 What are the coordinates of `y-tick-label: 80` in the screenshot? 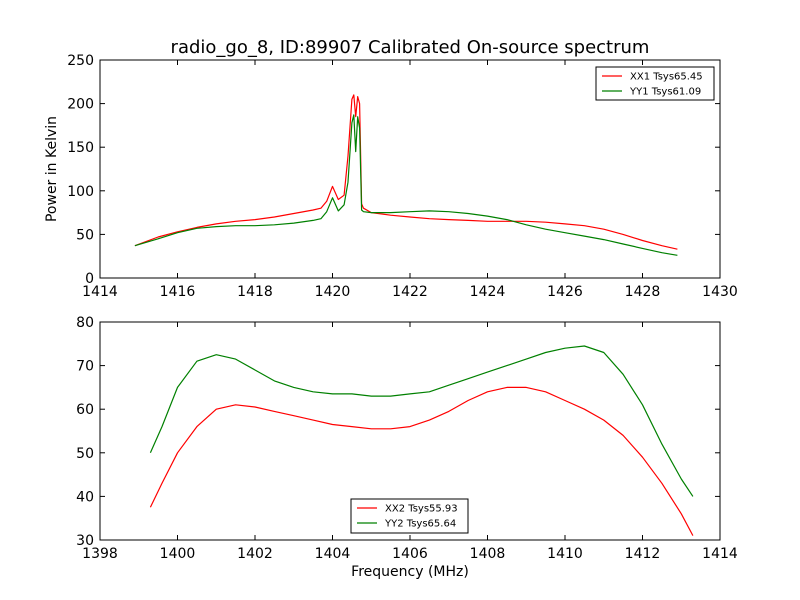 It's located at (85, 323).